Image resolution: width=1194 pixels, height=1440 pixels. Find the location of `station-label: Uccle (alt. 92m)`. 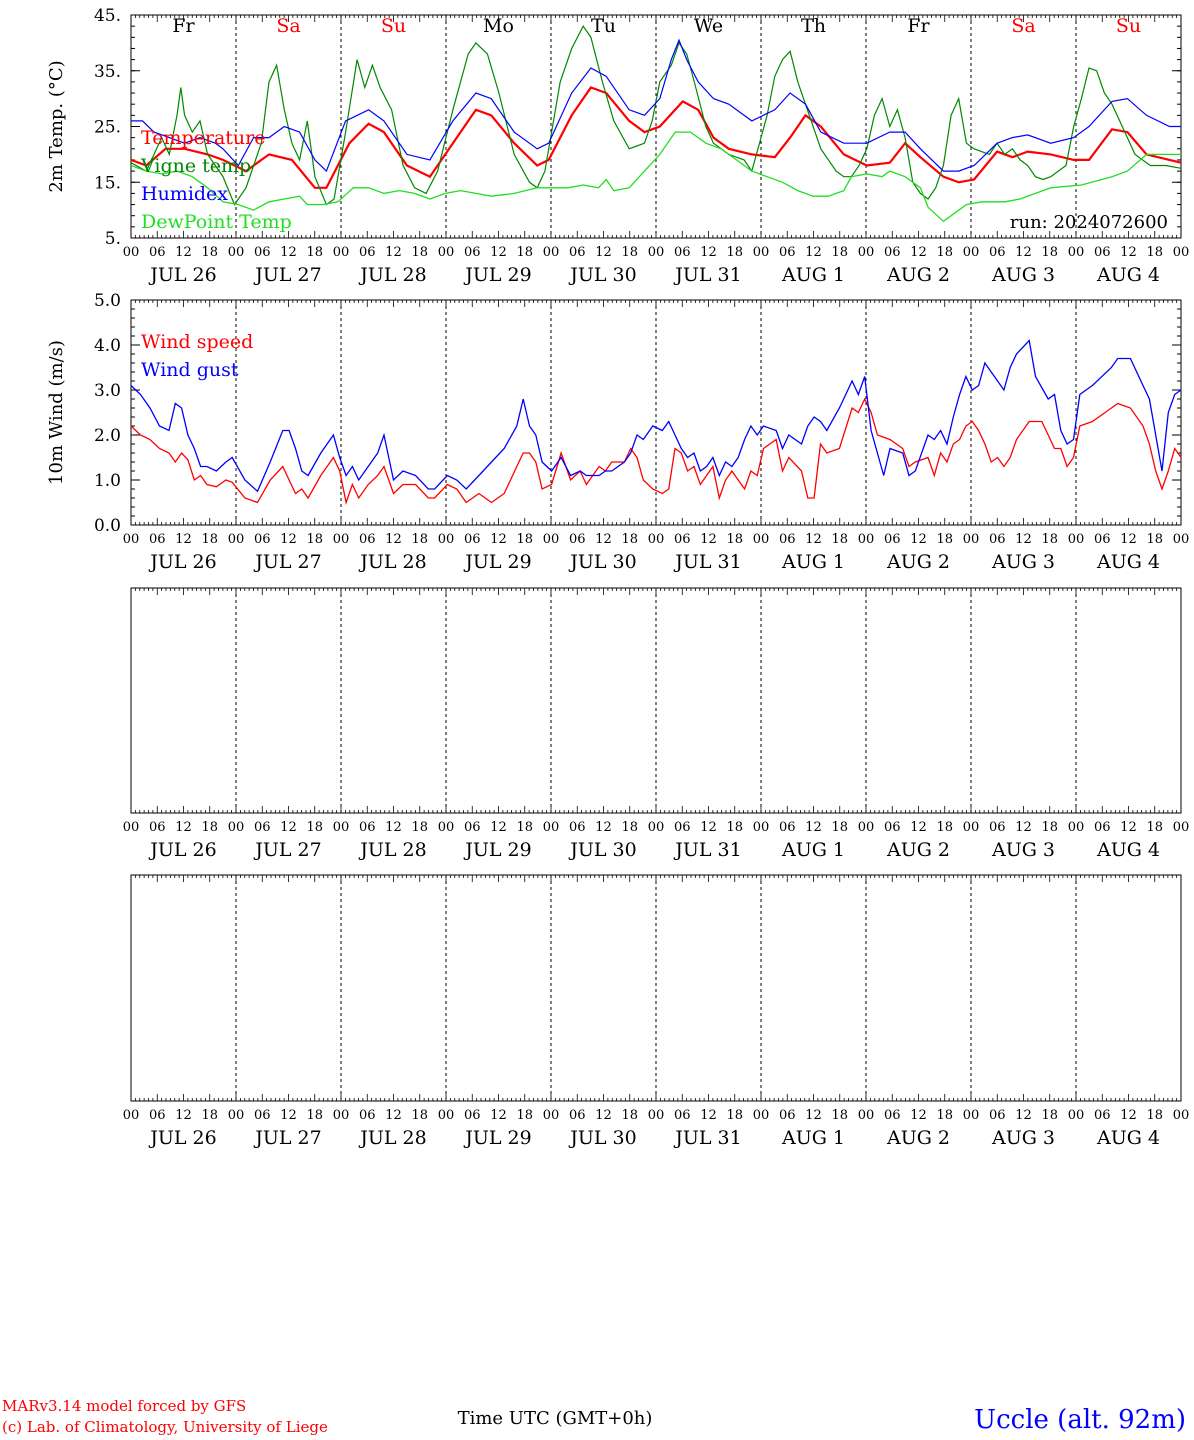

station-label: Uccle (alt. 92m) is located at coordinates (1080, 1420).